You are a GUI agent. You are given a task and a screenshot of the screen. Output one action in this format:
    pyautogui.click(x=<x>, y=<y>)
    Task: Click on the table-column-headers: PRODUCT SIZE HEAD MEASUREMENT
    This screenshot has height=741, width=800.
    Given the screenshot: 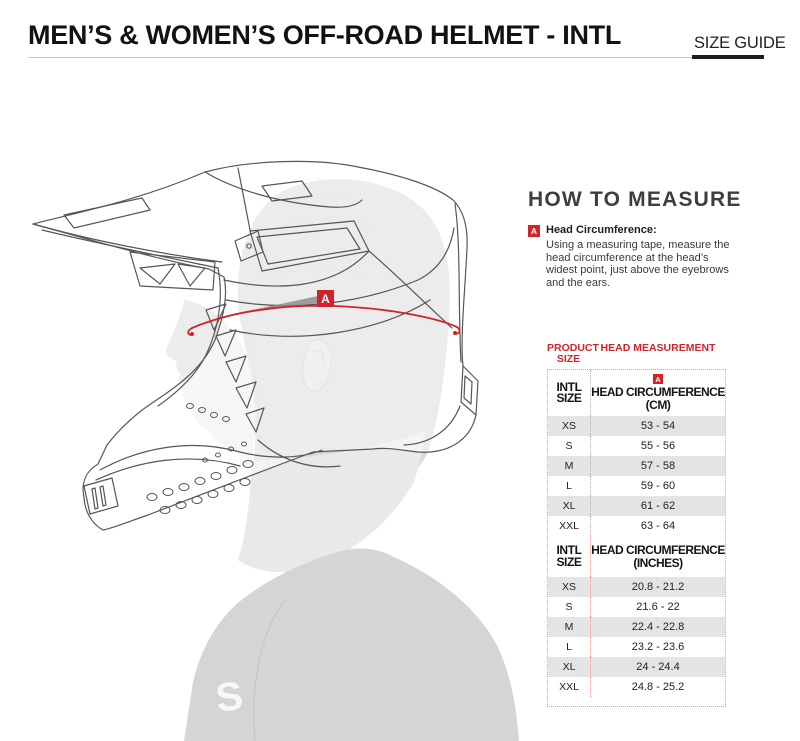 What is the action you would take?
    pyautogui.click(x=636, y=354)
    